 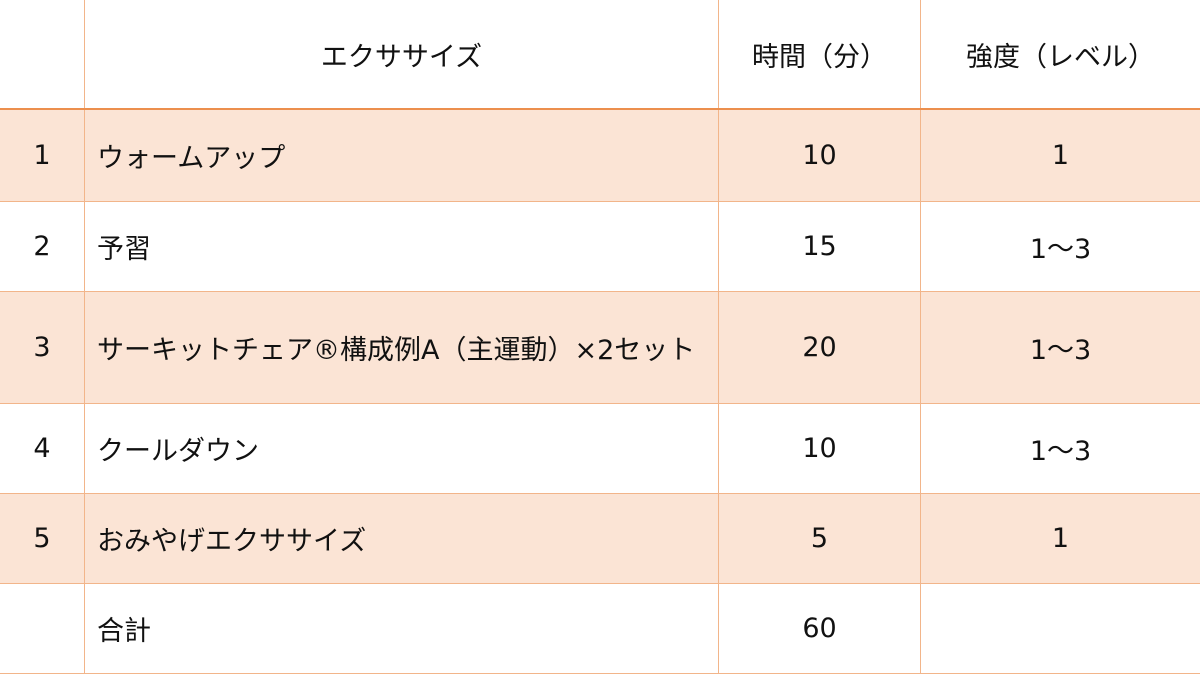 What do you see at coordinates (401, 155) in the screenshot?
I see `row-exercise: ウォームアップ` at bounding box center [401, 155].